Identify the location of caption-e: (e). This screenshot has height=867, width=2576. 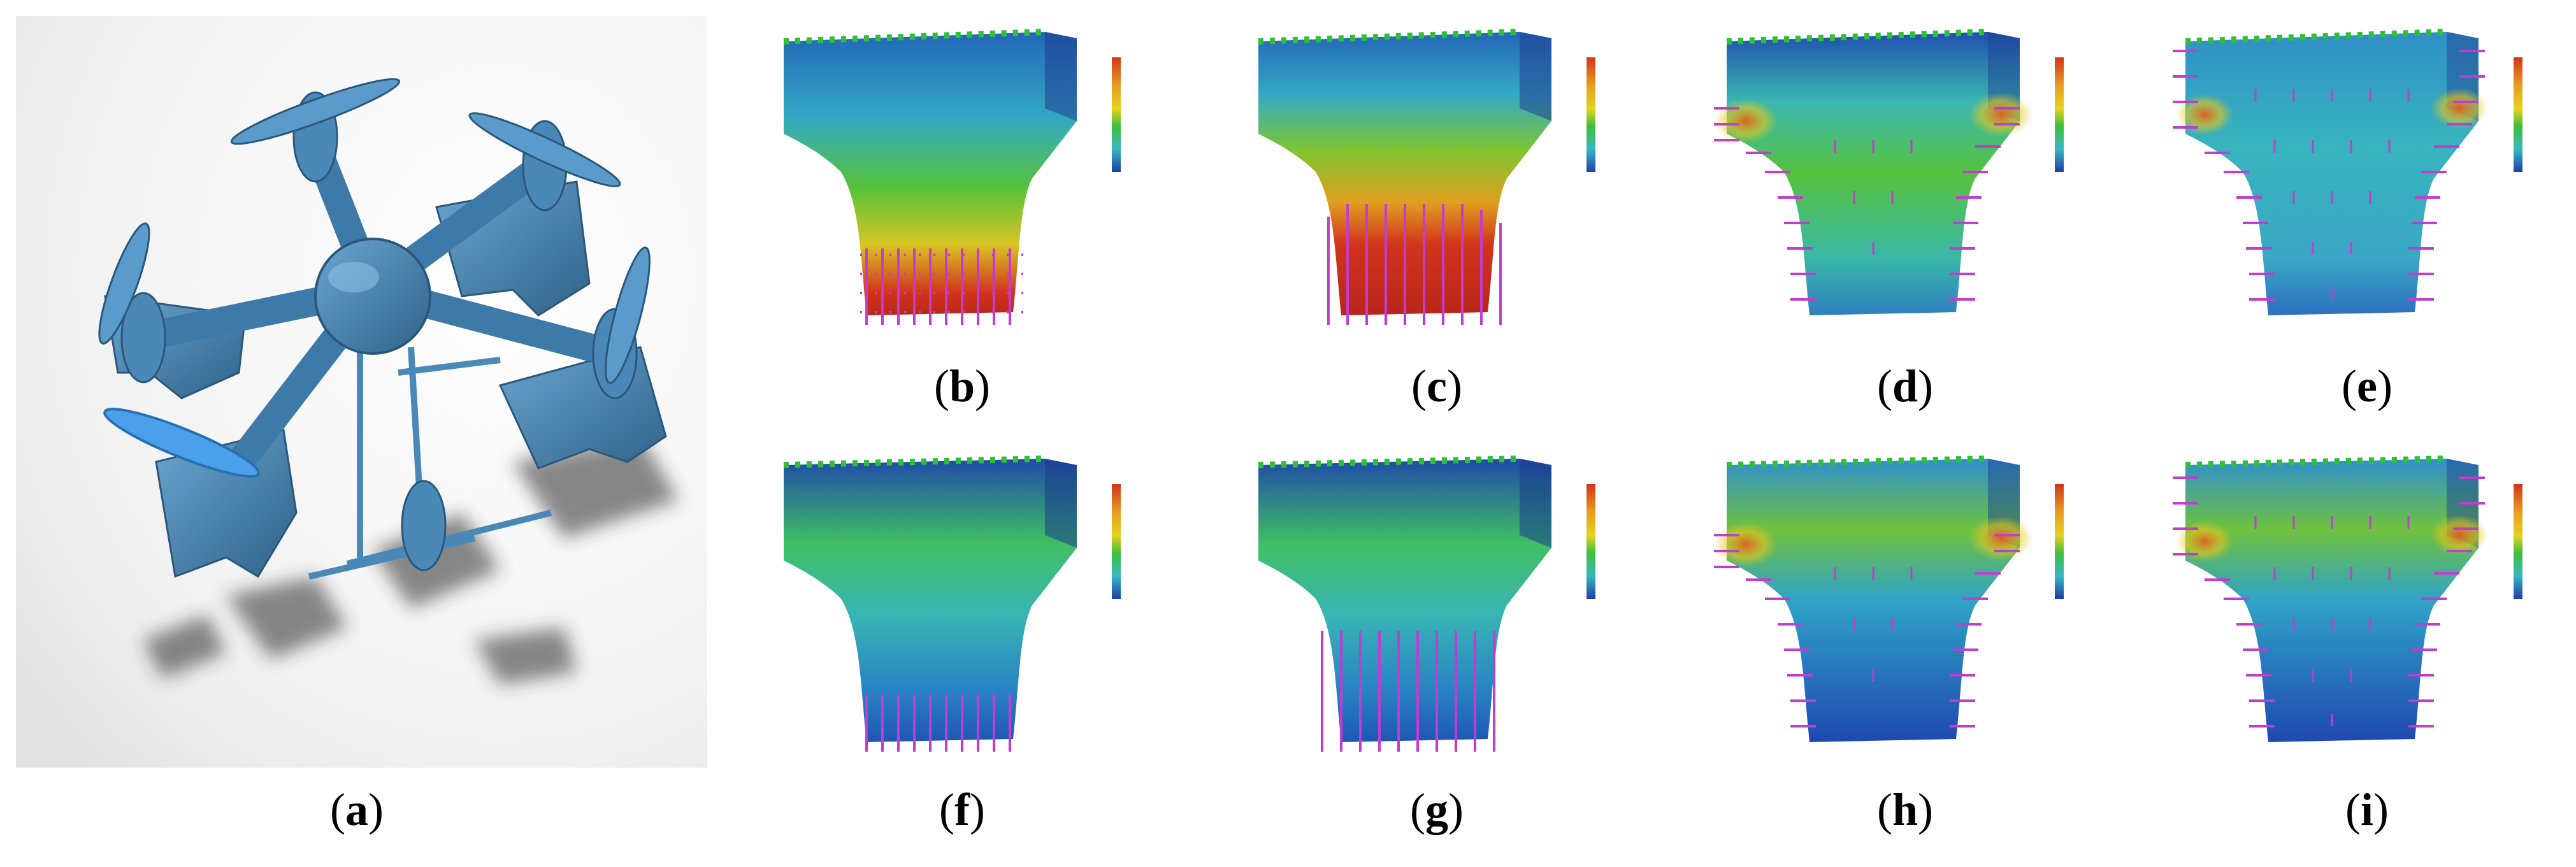
(2367, 386).